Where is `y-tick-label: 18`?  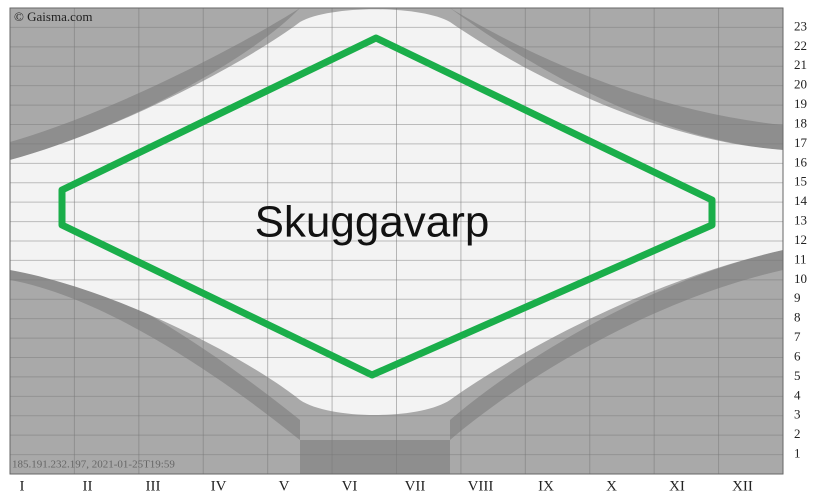 y-tick-label: 18 is located at coordinates (800, 122).